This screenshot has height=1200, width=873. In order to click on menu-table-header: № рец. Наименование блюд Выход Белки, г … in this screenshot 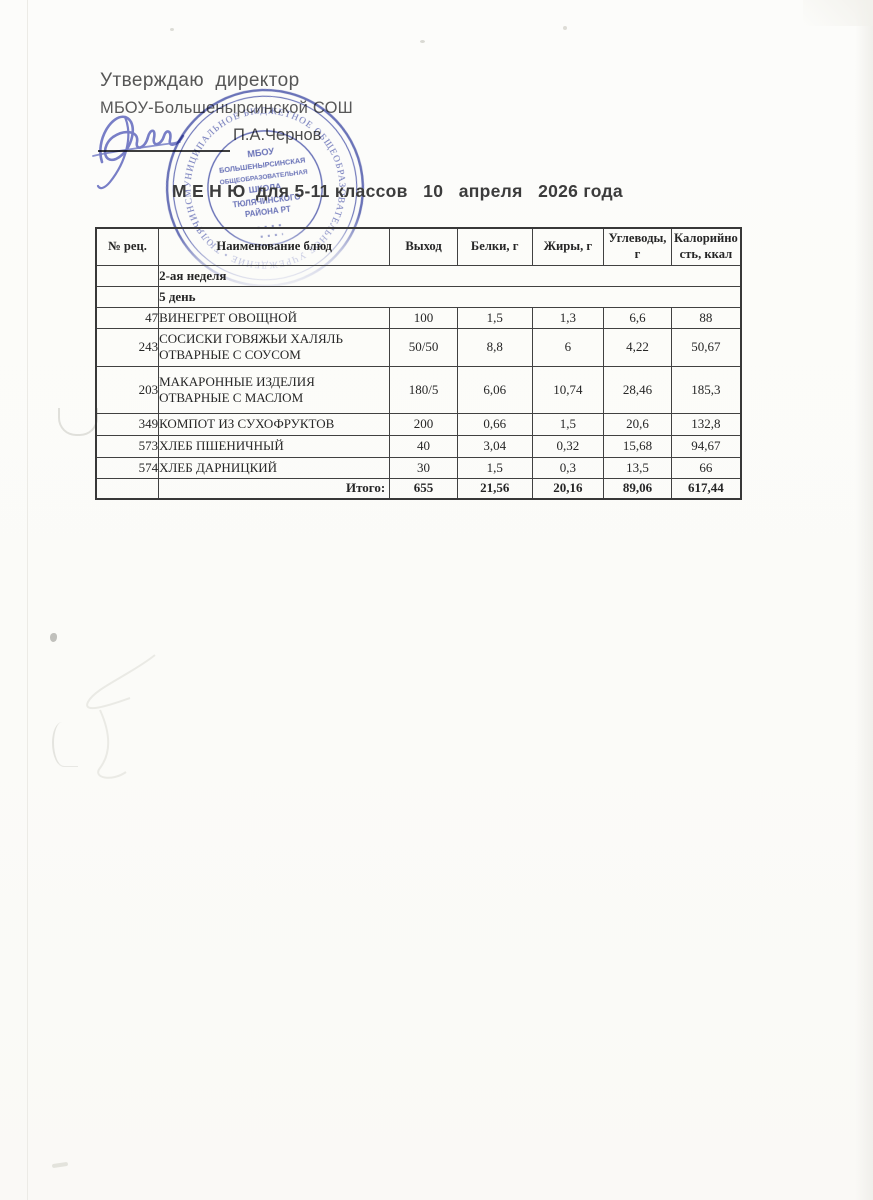, I will do `click(418, 246)`.